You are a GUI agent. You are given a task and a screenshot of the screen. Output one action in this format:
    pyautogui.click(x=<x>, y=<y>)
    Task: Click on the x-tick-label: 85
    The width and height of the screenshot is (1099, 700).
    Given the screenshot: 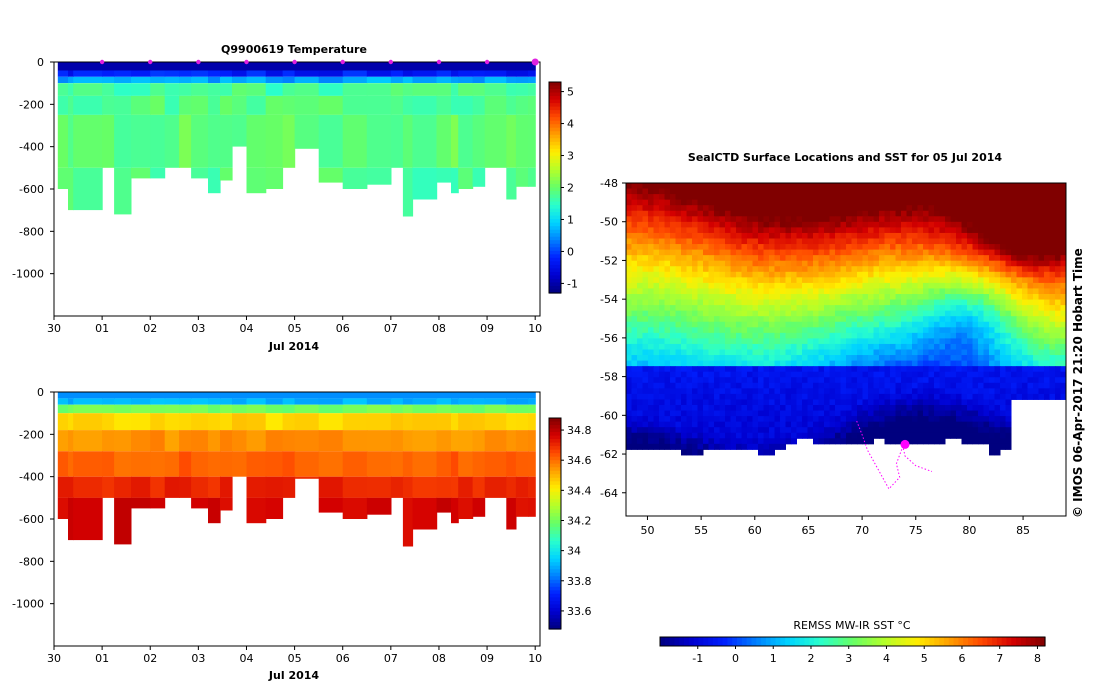 What is the action you would take?
    pyautogui.click(x=1023, y=530)
    